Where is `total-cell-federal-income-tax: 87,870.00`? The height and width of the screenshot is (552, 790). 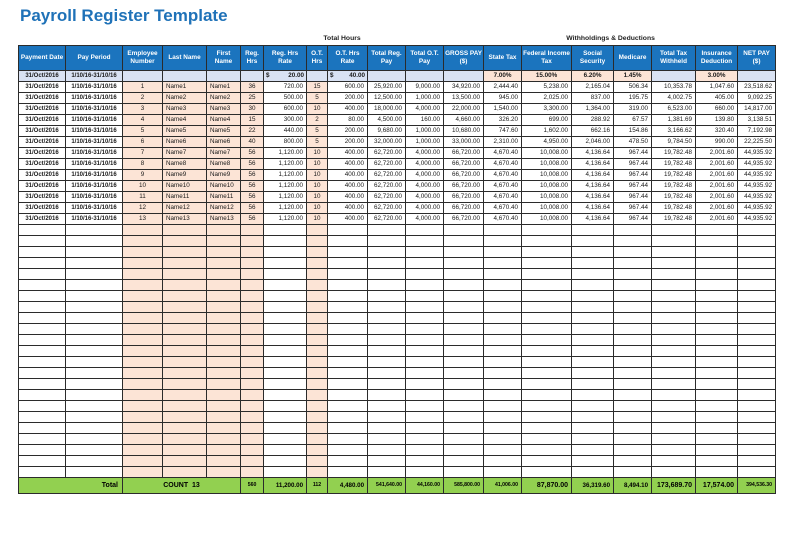 total-cell-federal-income-tax: 87,870.00 is located at coordinates (547, 485).